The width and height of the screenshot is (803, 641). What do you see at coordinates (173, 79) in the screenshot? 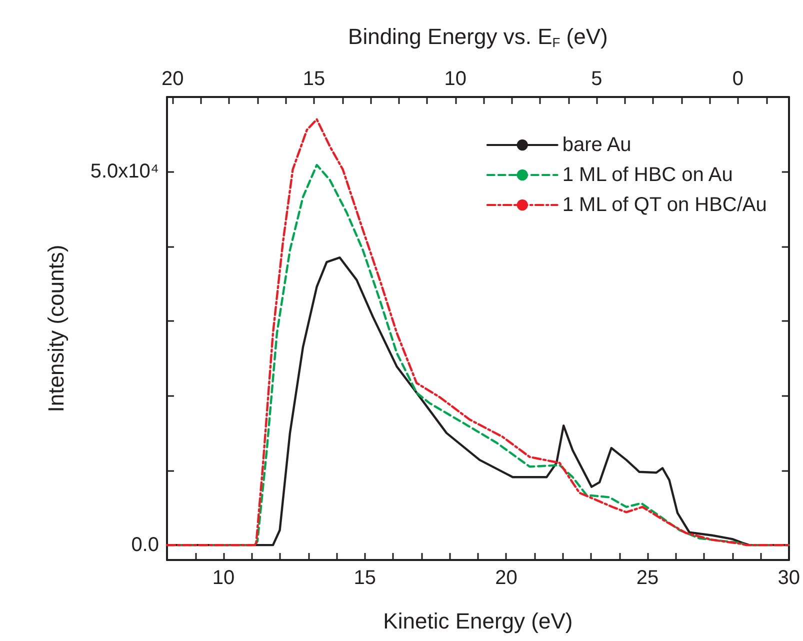
I see `x2-tick-label: 20` at bounding box center [173, 79].